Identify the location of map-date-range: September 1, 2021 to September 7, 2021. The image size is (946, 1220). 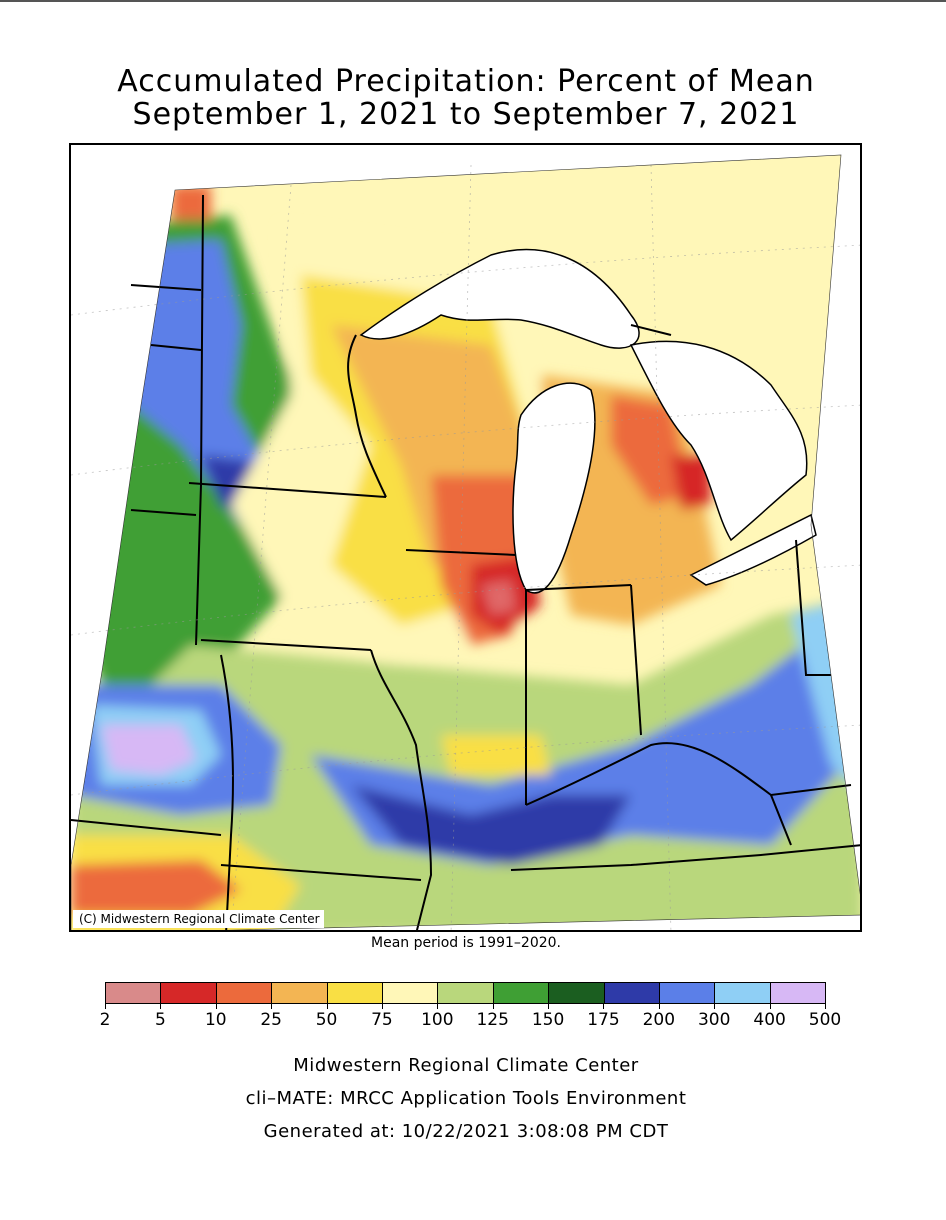
(466, 114).